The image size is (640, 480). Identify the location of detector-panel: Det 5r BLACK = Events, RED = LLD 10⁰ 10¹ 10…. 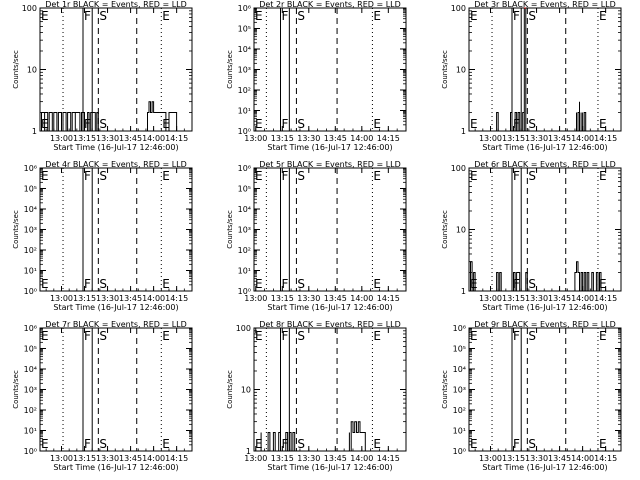
(316, 236).